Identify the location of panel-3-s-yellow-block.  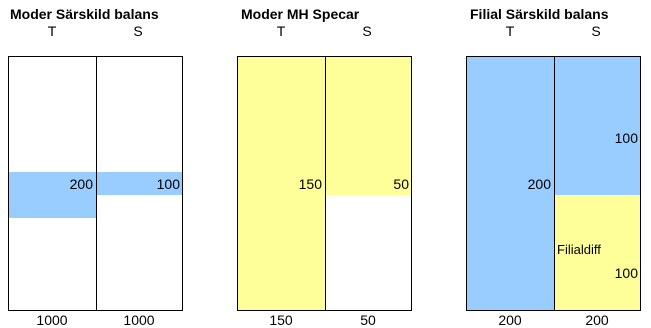
(597, 252).